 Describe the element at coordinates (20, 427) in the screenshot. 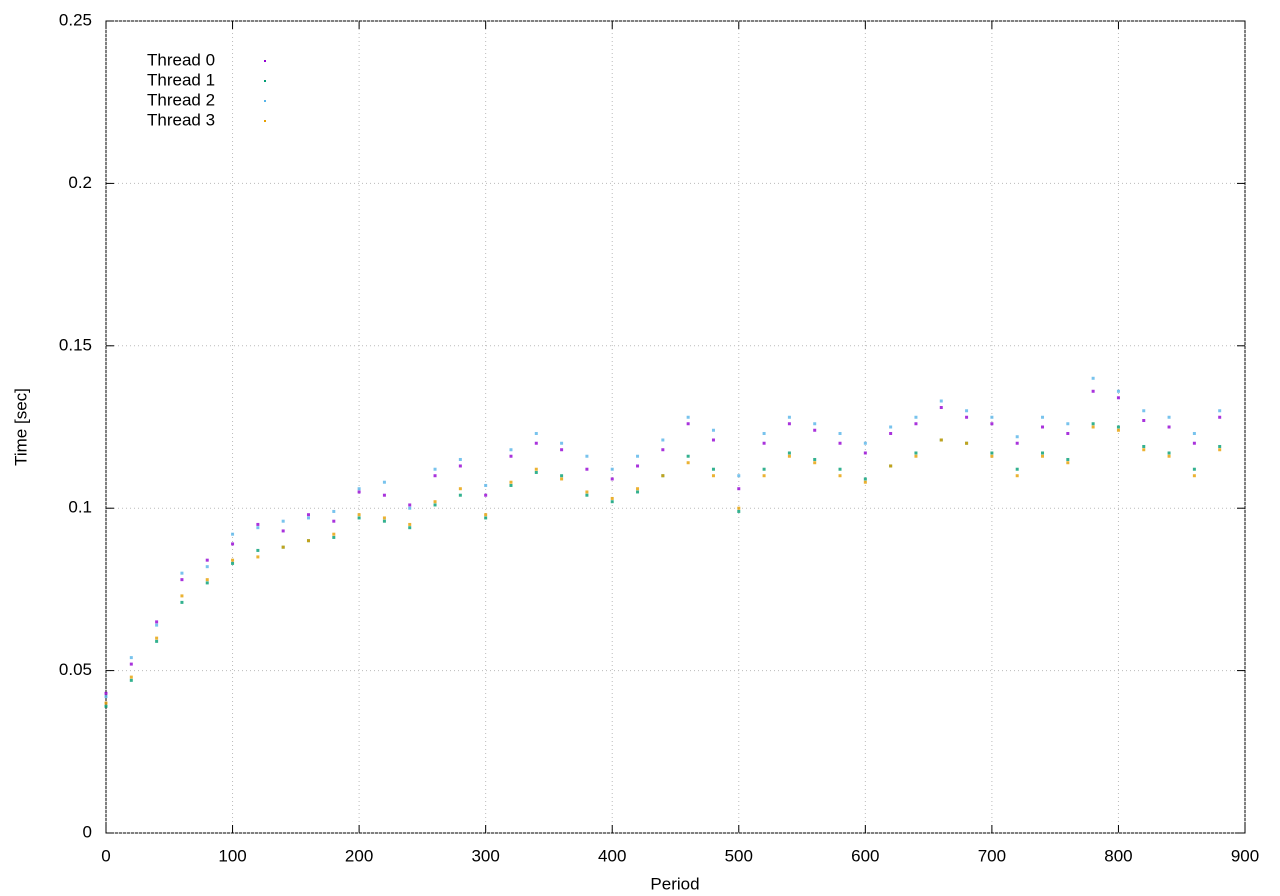

I see `y-axis-label: Time [sec]` at that location.